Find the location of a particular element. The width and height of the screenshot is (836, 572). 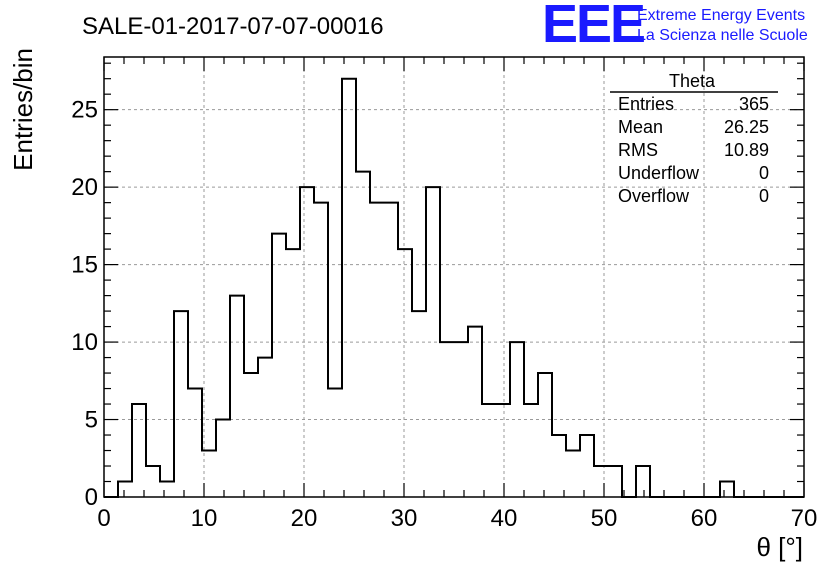

x-tick-label: 20 is located at coordinates (304, 518).